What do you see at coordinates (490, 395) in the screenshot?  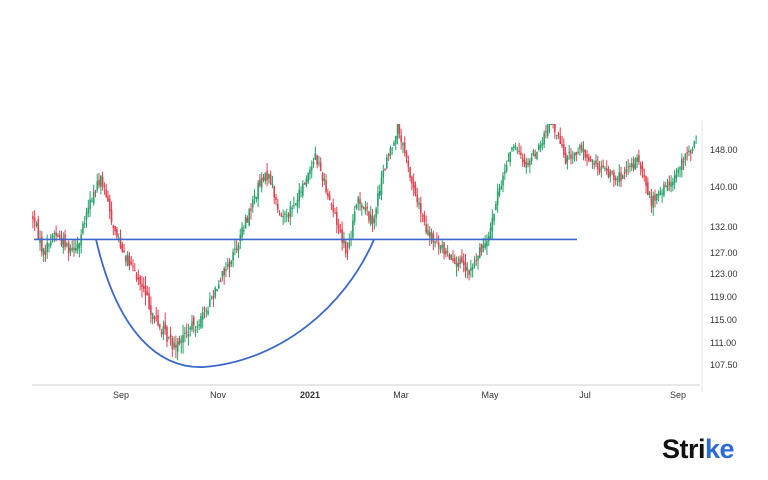 I see `x-tick-label: May` at bounding box center [490, 395].